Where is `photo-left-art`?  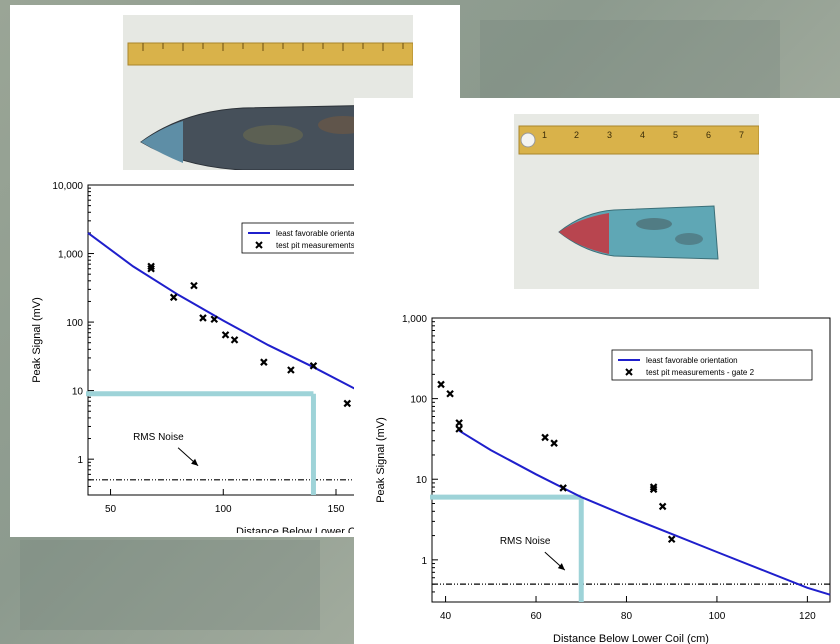
photo-left-art is located at coordinates (268, 92).